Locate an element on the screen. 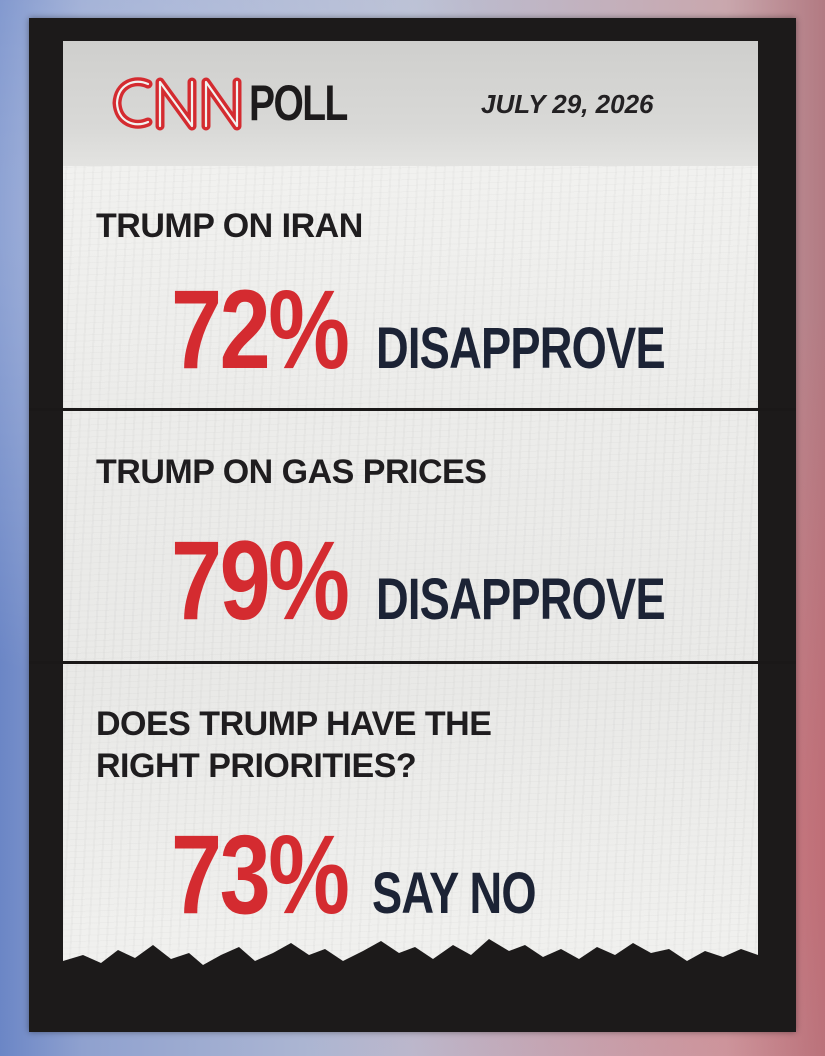 The image size is (825, 1056). answer-iran: DISAPPROVE is located at coordinates (521, 348).